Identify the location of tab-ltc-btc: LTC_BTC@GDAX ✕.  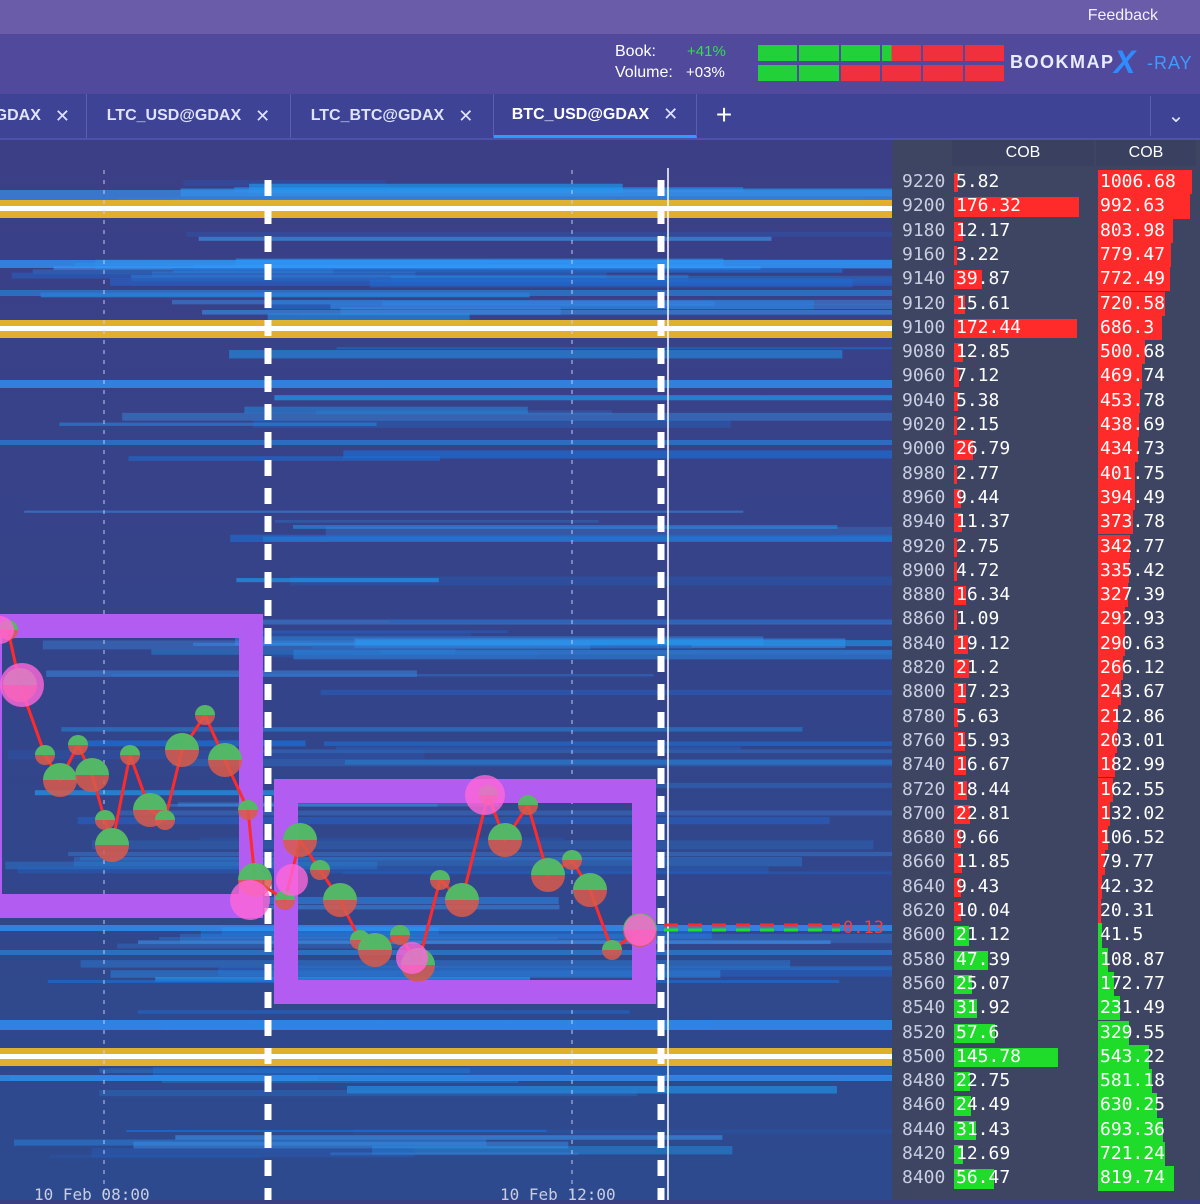
(392, 116).